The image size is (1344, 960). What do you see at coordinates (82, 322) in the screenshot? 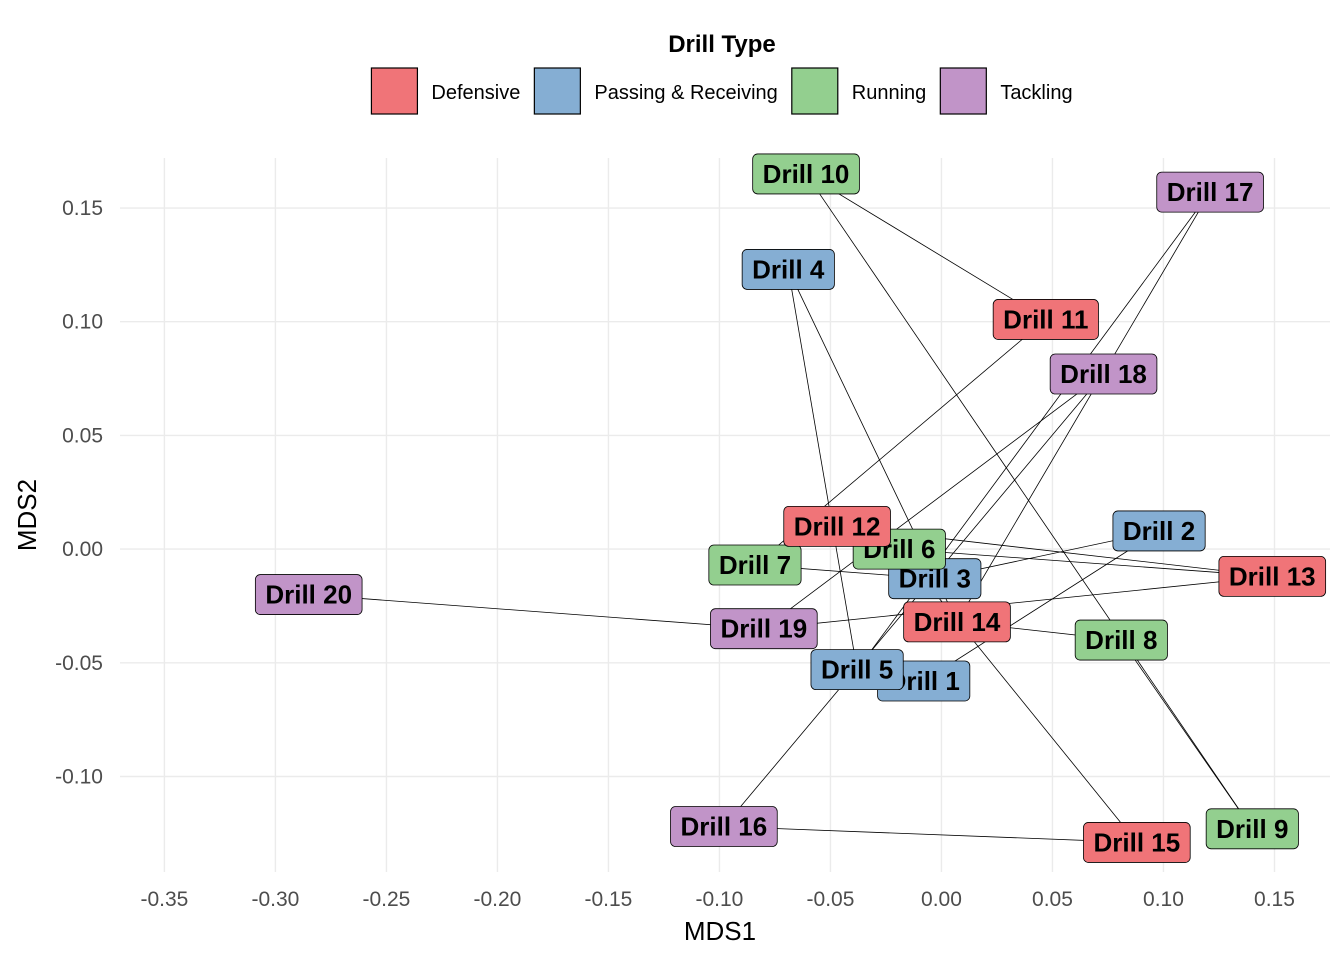
I see `y-tick-label: 0.10` at bounding box center [82, 322].